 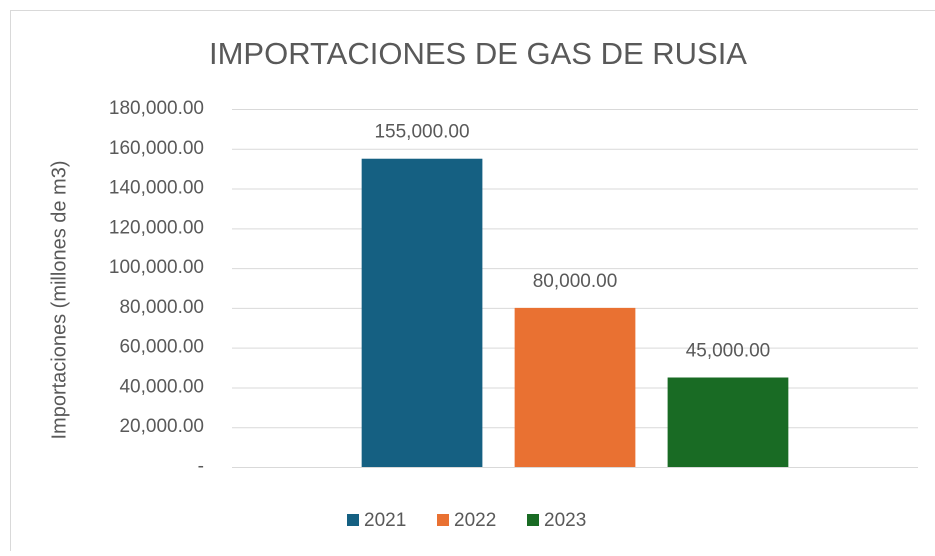 I want to click on y-tick-label: 60,000.00, so click(x=161, y=347).